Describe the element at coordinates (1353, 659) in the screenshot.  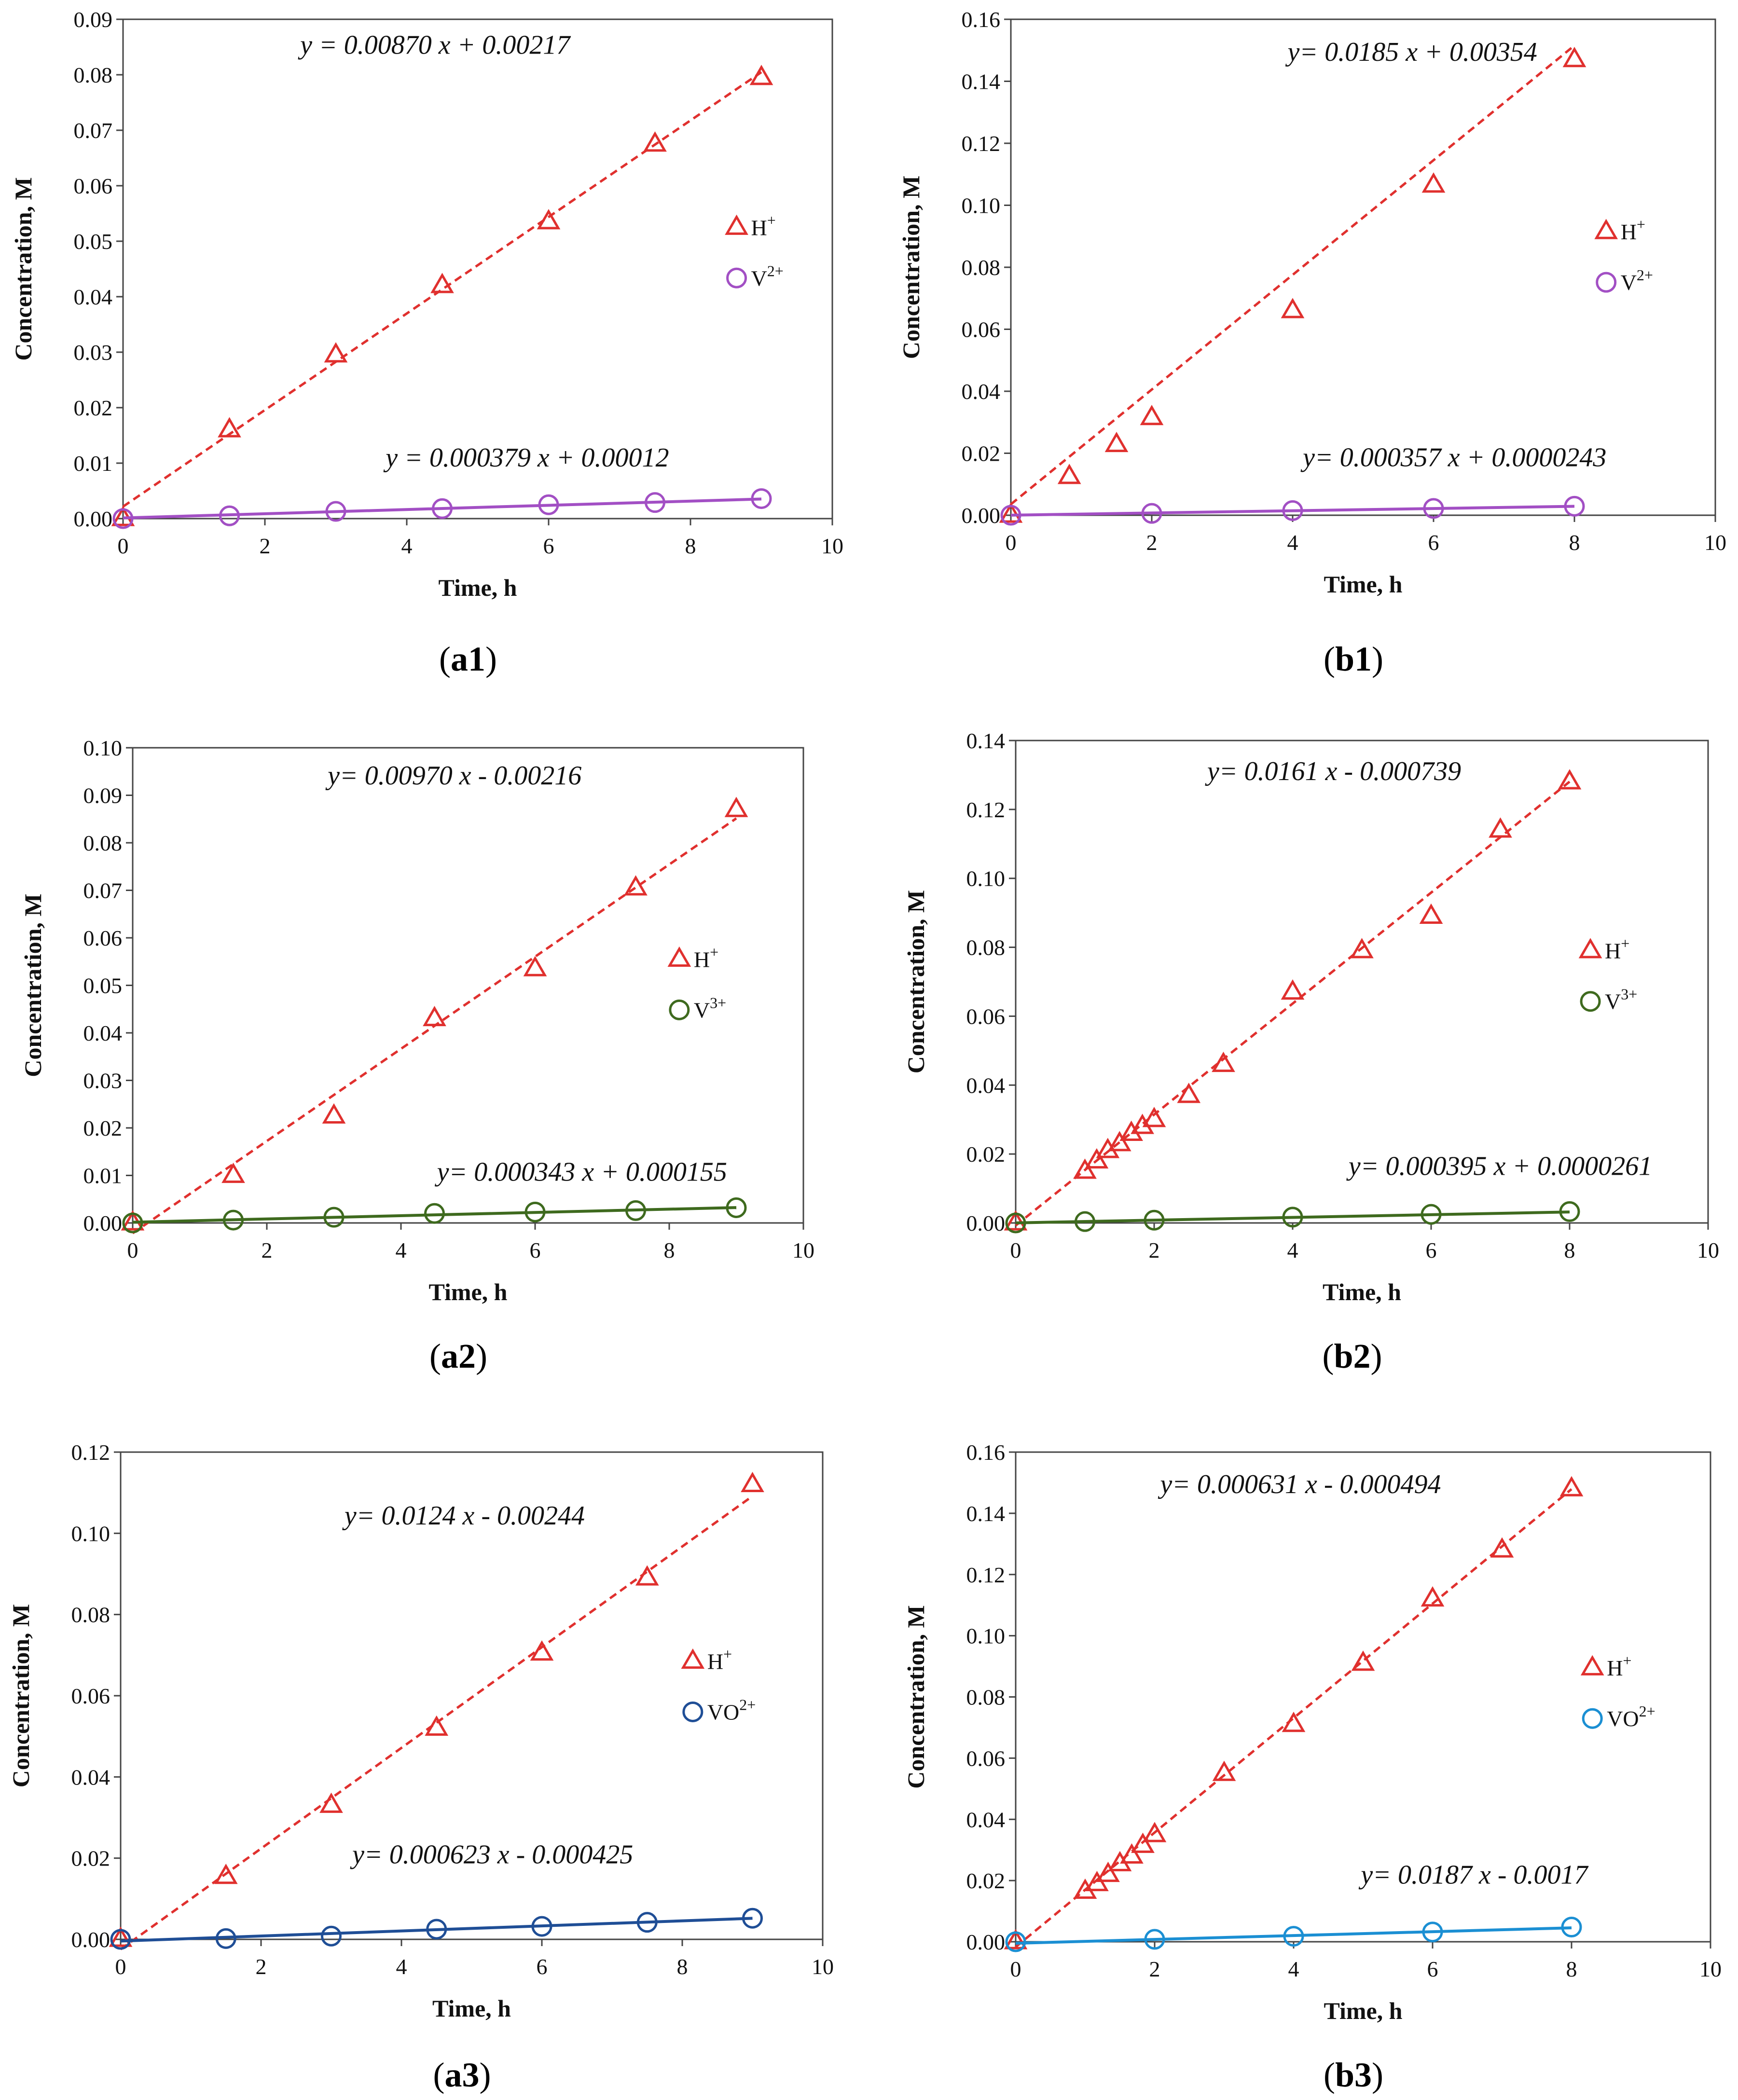
I see `panel-caption: (b1)` at that location.